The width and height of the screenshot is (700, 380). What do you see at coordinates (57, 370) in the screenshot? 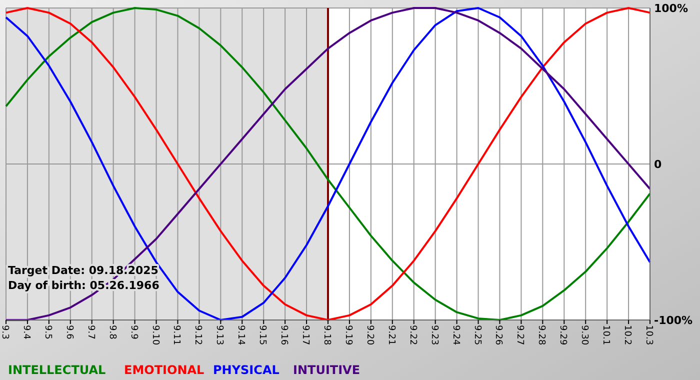
I see `text: INTELLECTUAL` at bounding box center [57, 370].